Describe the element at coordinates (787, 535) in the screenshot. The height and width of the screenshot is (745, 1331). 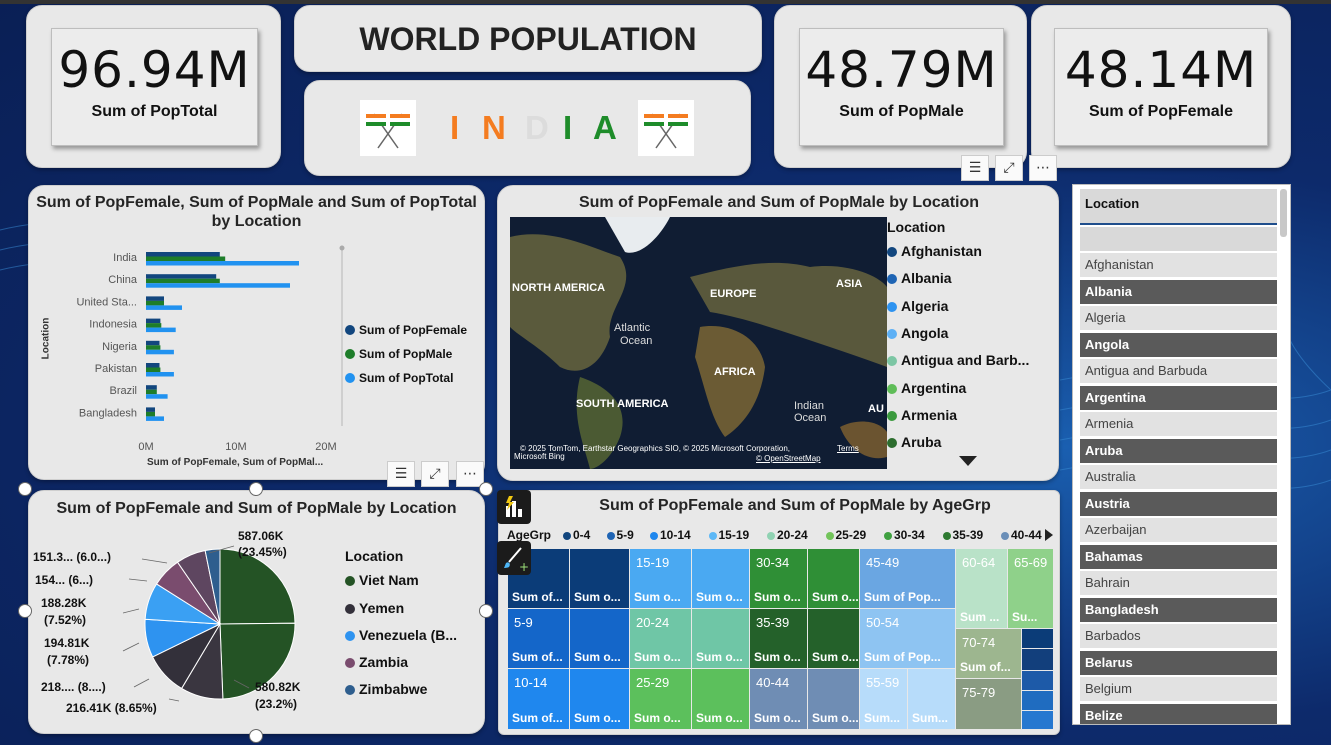
I see `treemap-legend-item: 20-24` at that location.